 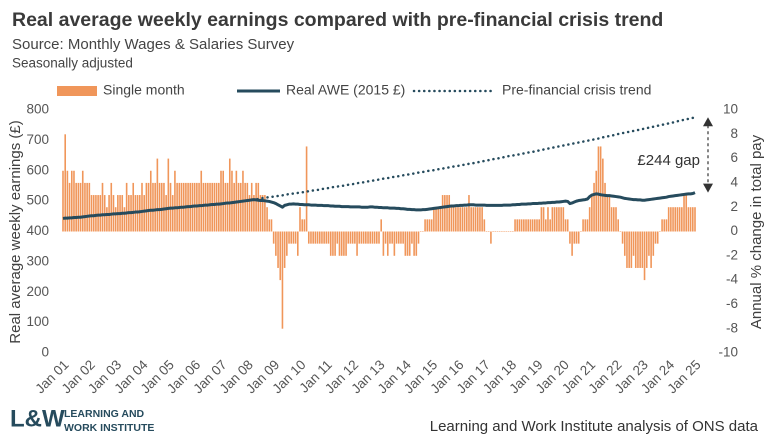 What do you see at coordinates (37, 418) in the screenshot?
I see `logo-mark: L&W` at bounding box center [37, 418].